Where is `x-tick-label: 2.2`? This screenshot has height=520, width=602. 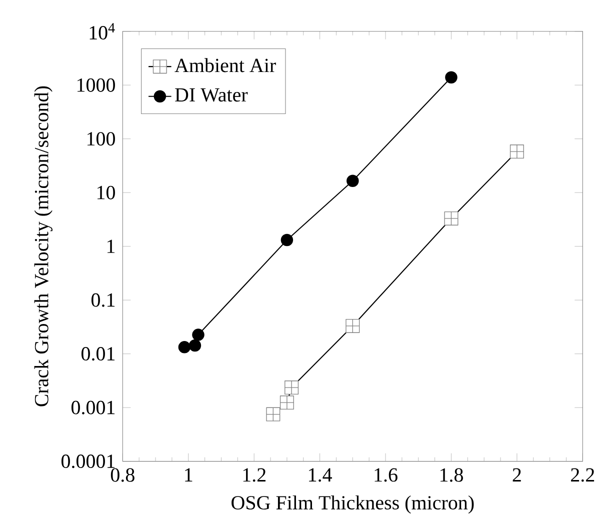 x-tick-label: 2.2 is located at coordinates (582, 475).